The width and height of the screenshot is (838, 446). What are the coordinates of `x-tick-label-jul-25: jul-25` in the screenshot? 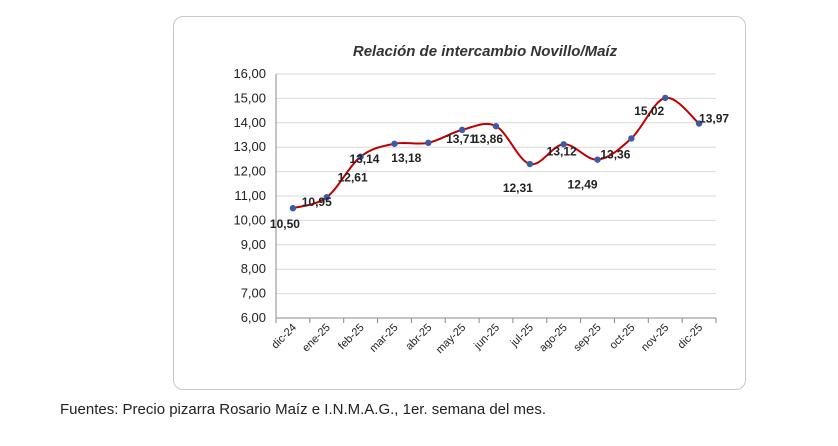 It's located at (522, 336).